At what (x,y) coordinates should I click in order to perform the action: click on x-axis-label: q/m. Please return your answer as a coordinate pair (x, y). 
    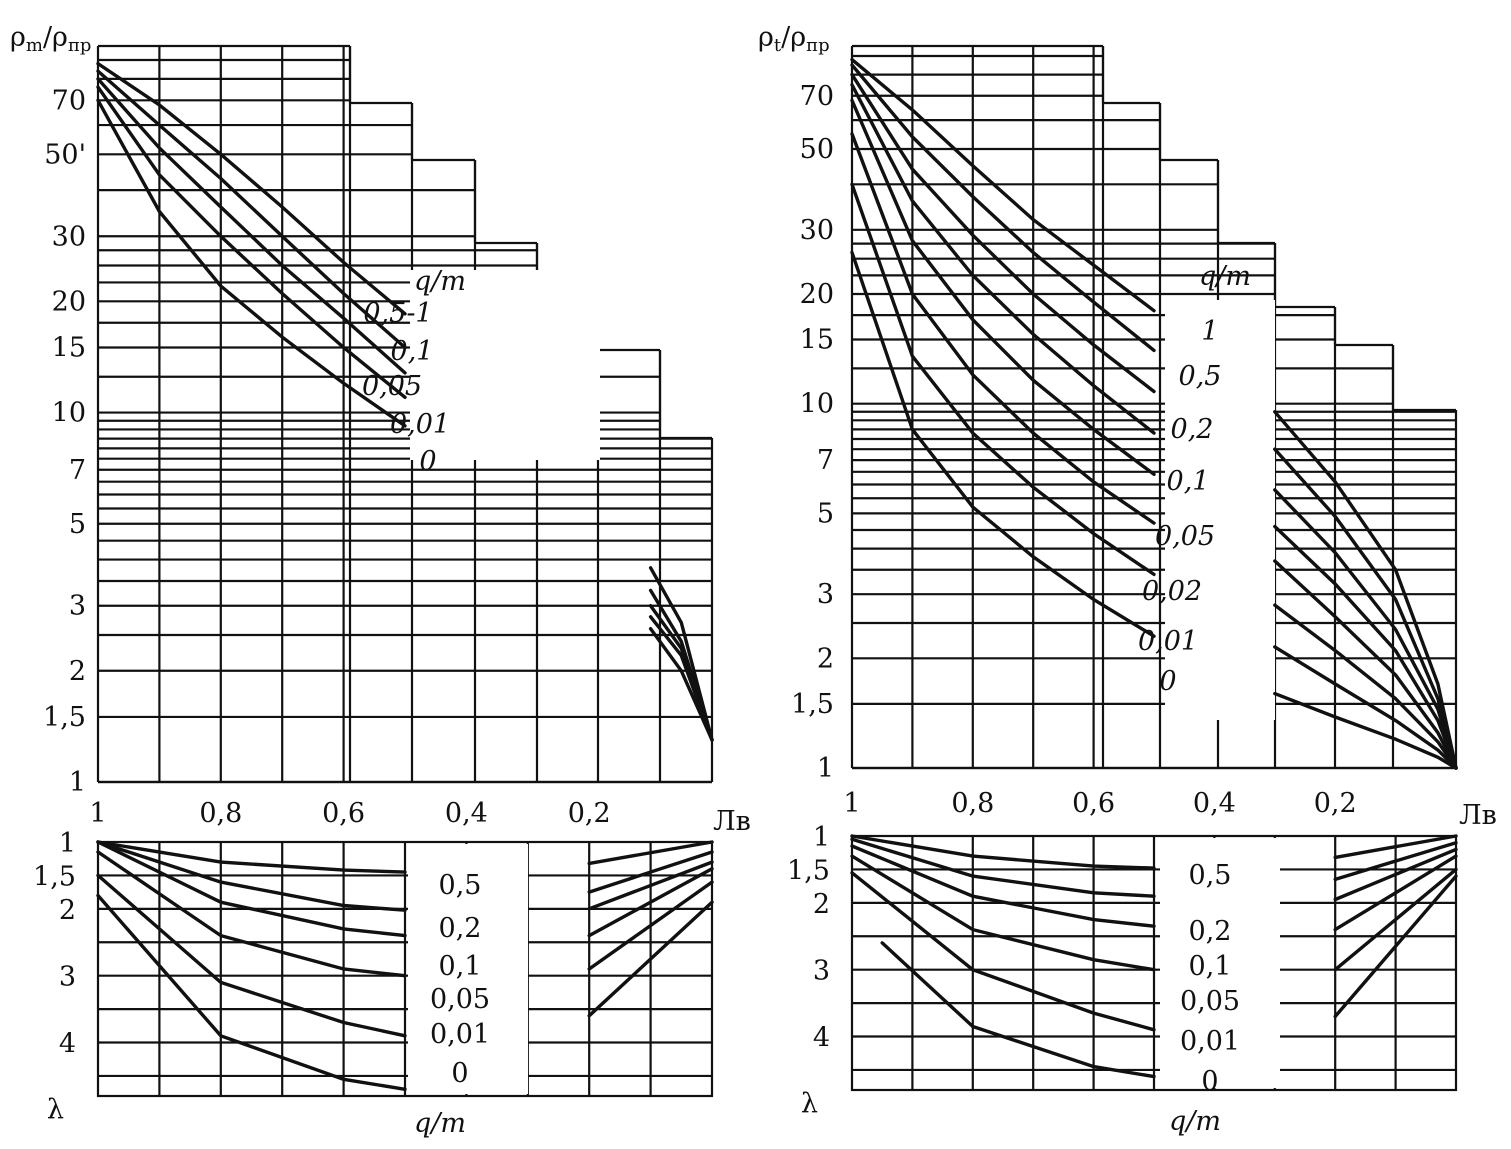
    Looking at the image, I should click on (440, 1123).